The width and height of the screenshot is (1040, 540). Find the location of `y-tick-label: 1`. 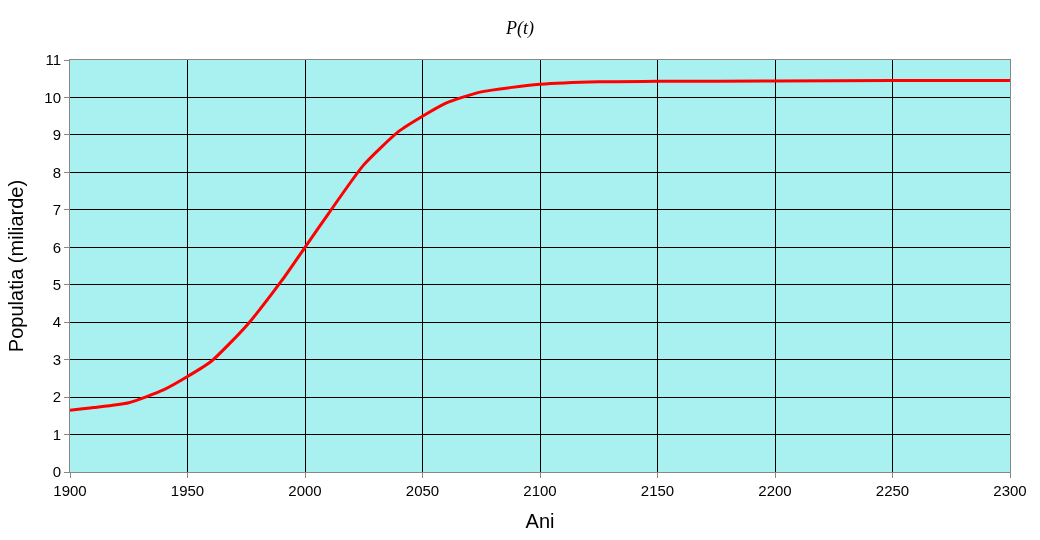

y-tick-label: 1 is located at coordinates (56, 434).